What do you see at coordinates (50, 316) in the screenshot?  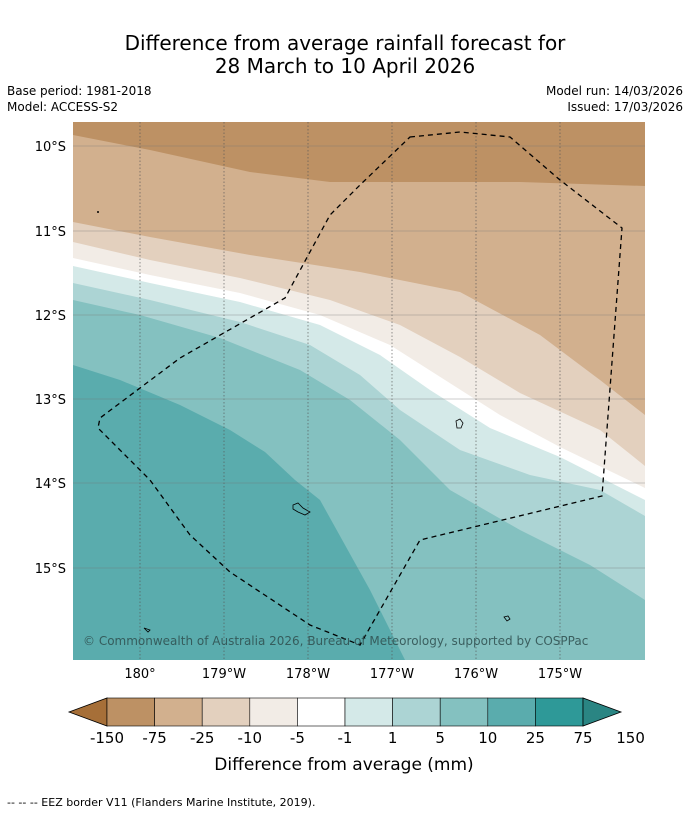 I see `lat-label: 12°S` at bounding box center [50, 316].